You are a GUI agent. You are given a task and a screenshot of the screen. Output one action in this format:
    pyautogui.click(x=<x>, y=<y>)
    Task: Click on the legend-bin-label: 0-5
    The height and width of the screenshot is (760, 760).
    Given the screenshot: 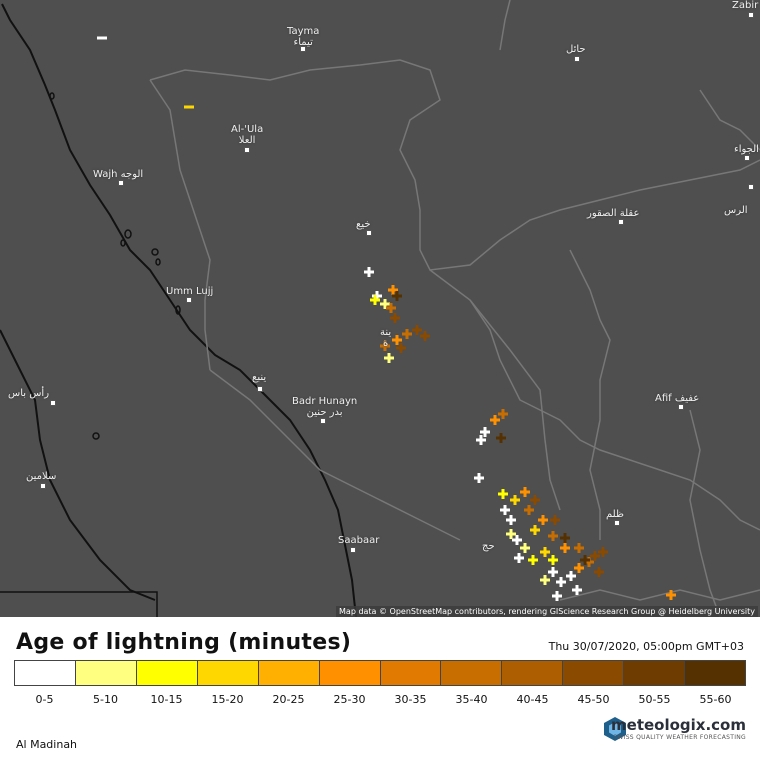 What is the action you would take?
    pyautogui.click(x=44, y=699)
    